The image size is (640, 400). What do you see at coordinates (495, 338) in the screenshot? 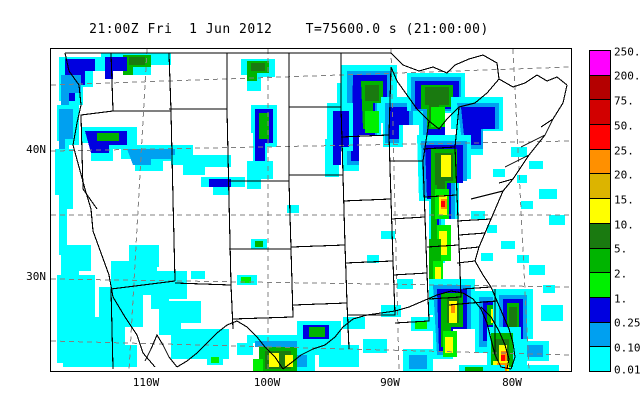
I see `florida-outline` at bounding box center [495, 338].